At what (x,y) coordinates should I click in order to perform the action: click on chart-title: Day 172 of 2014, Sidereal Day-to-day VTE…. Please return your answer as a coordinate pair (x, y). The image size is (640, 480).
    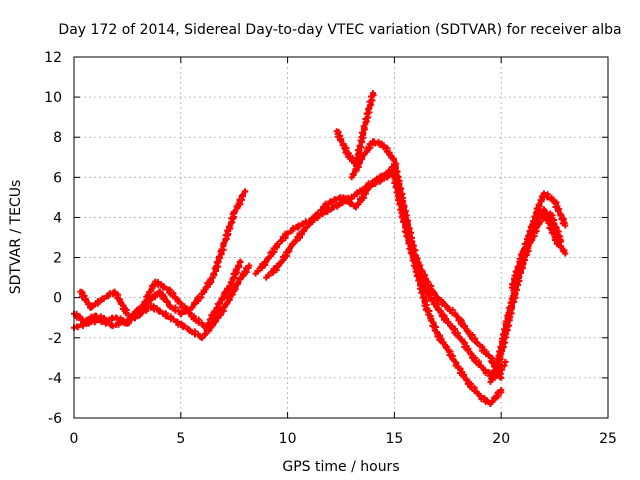
    Looking at the image, I should click on (339, 30).